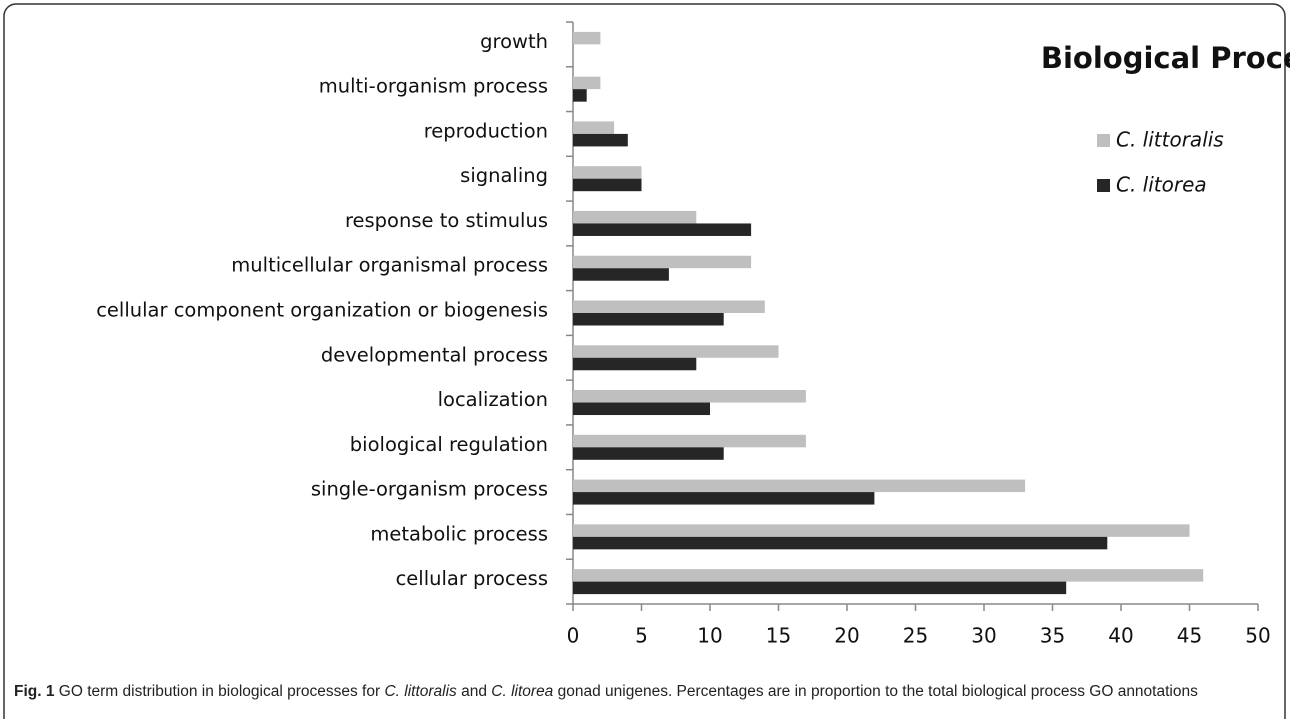 The image size is (1290, 719). What do you see at coordinates (472, 578) in the screenshot?
I see `y-tick-label: cellular process` at bounding box center [472, 578].